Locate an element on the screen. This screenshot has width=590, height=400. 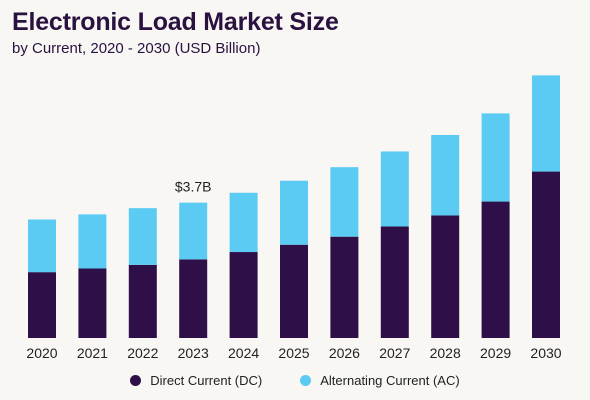
x-tick-label-2027: 2027 is located at coordinates (394, 353).